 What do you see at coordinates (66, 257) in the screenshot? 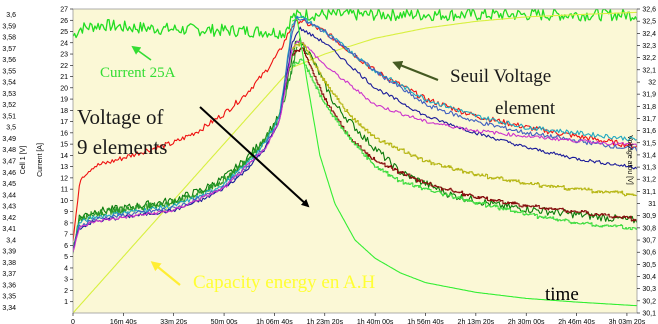
I see `current-tick-label: 5` at bounding box center [66, 257].